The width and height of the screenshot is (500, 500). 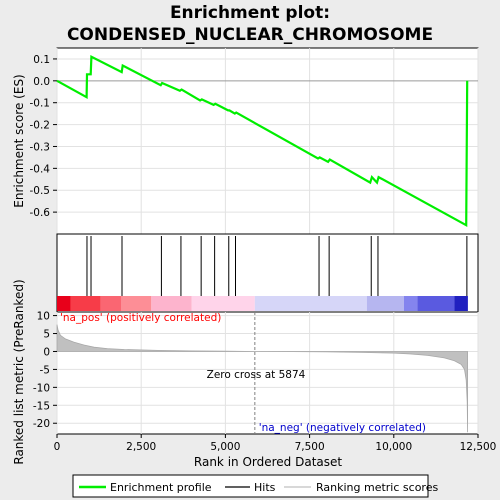 What do you see at coordinates (46, 335) in the screenshot?
I see `metric-y-tick-label: 5` at bounding box center [46, 335].